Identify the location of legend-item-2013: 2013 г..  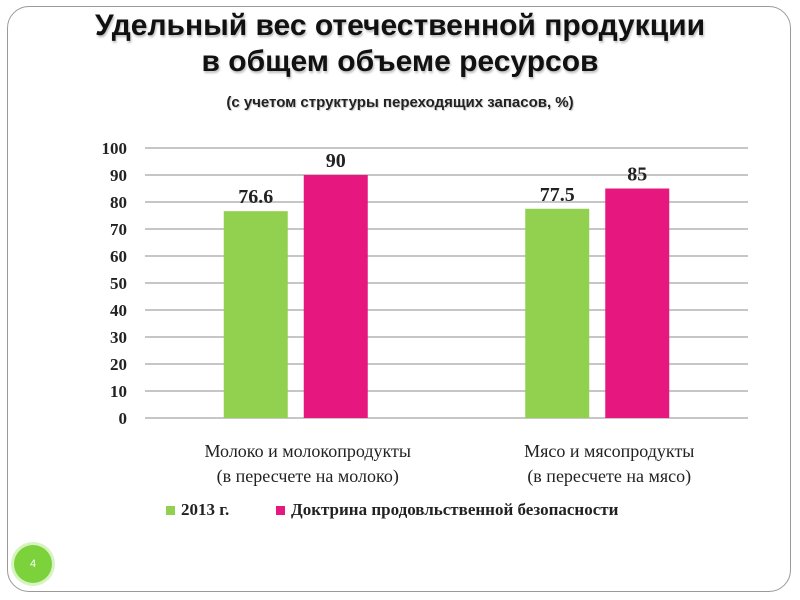
(197, 510).